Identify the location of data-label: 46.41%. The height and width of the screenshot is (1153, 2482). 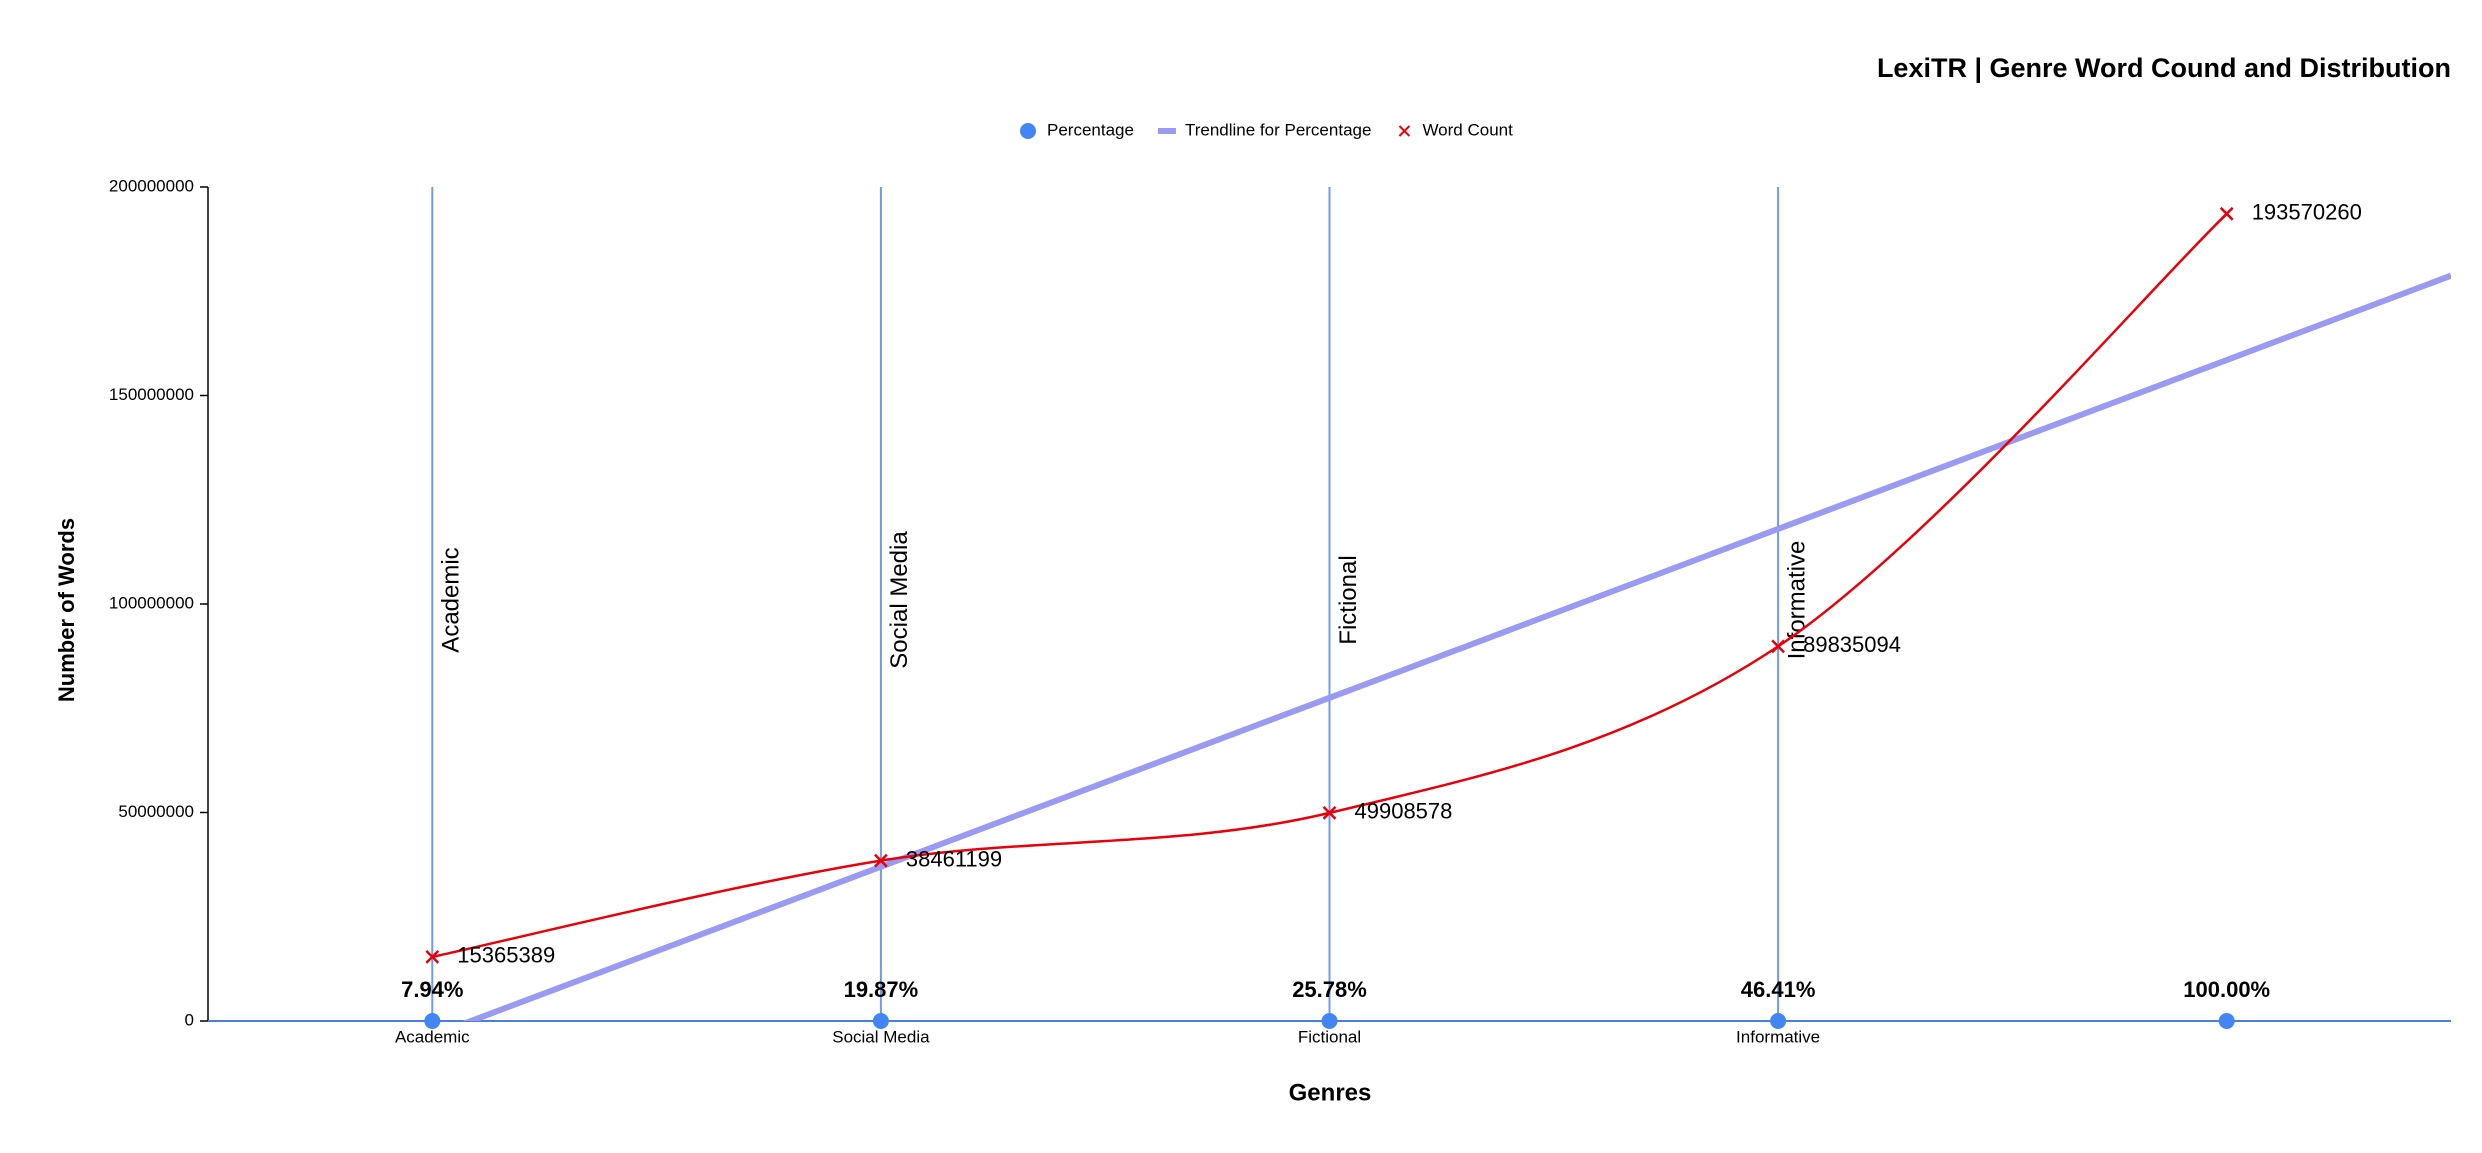
(1778, 989).